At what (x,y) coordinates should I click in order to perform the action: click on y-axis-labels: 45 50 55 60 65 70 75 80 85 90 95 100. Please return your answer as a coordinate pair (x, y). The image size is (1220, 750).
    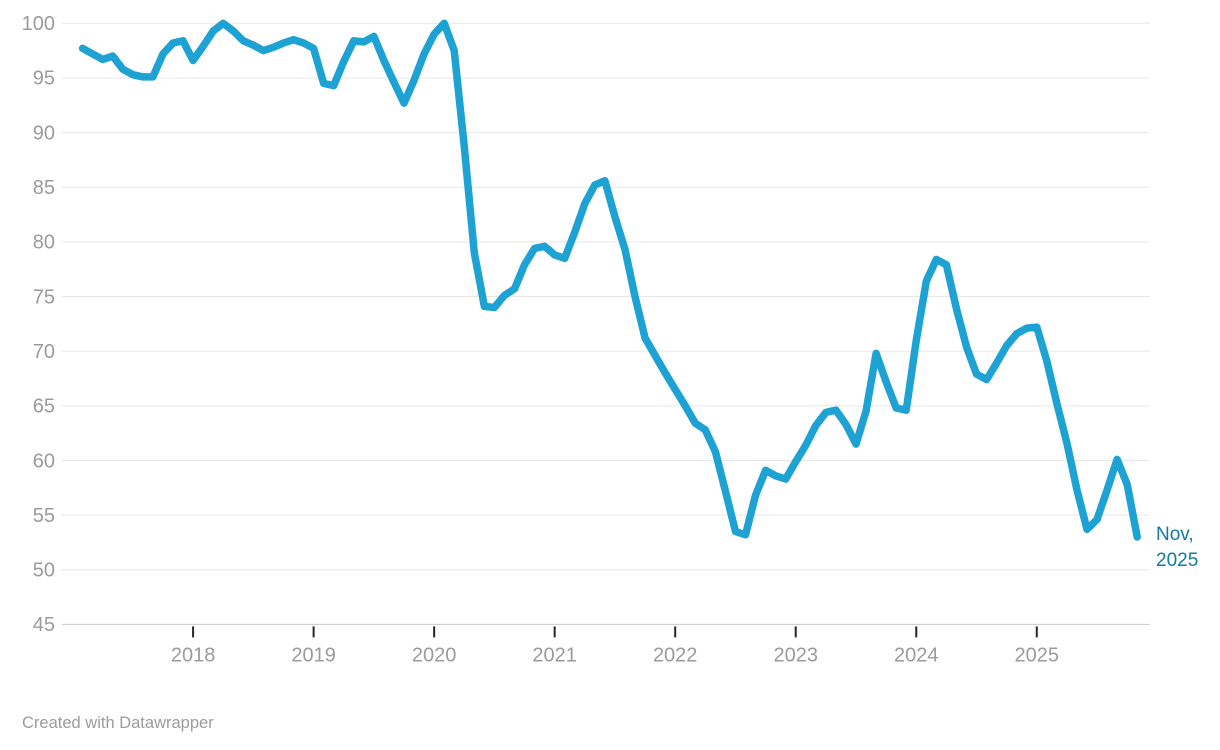
    Looking at the image, I should click on (38, 324).